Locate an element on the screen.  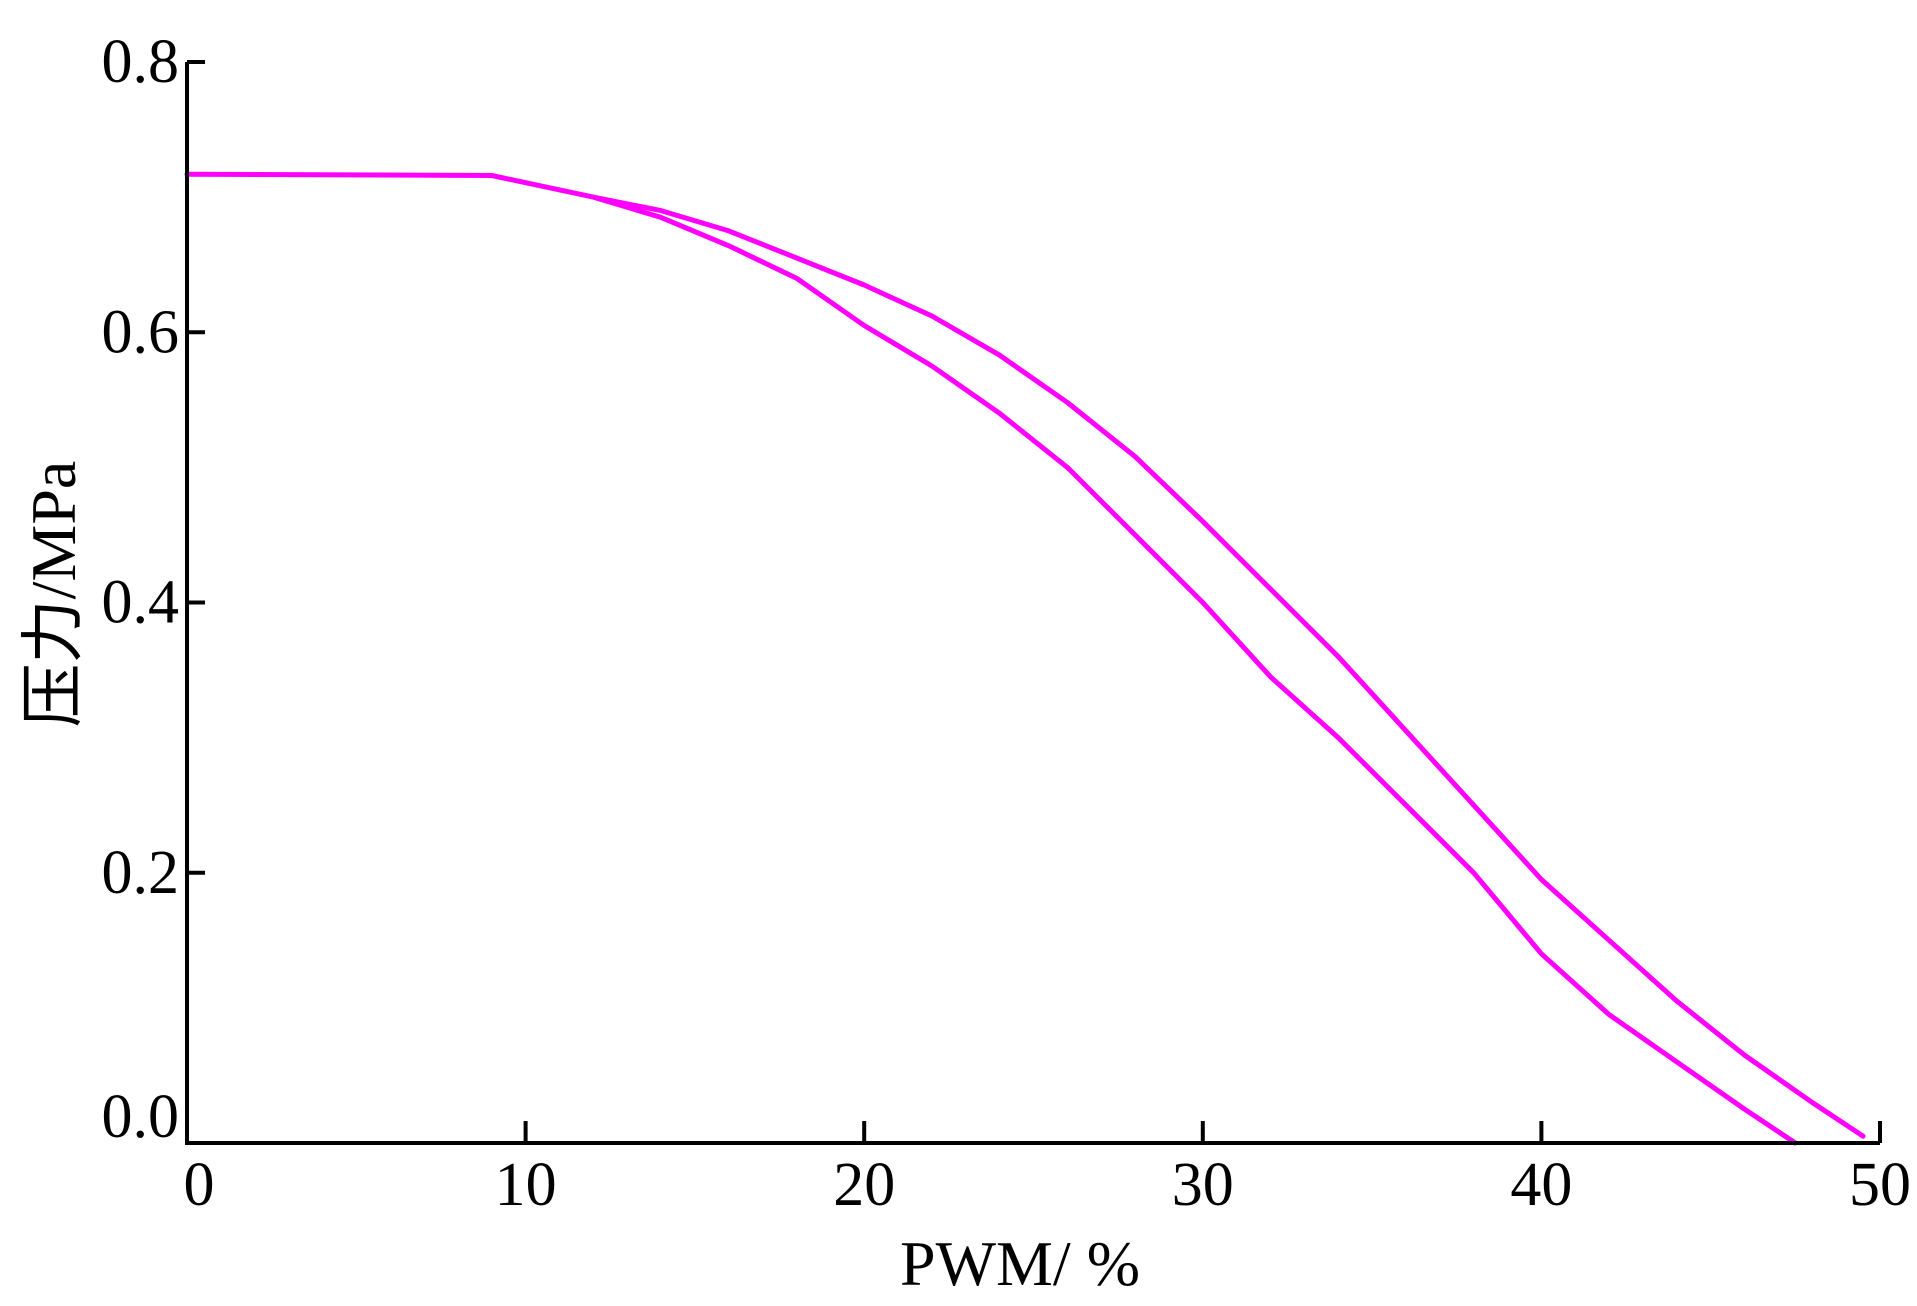
x-tick-label: 0 is located at coordinates (199, 1185).